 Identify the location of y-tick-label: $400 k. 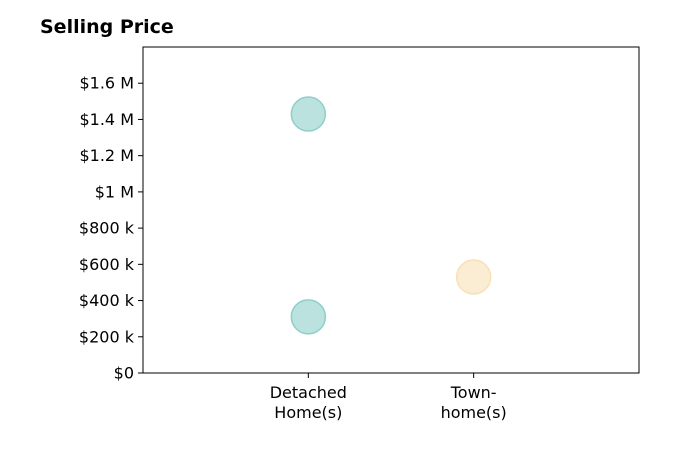
(107, 300).